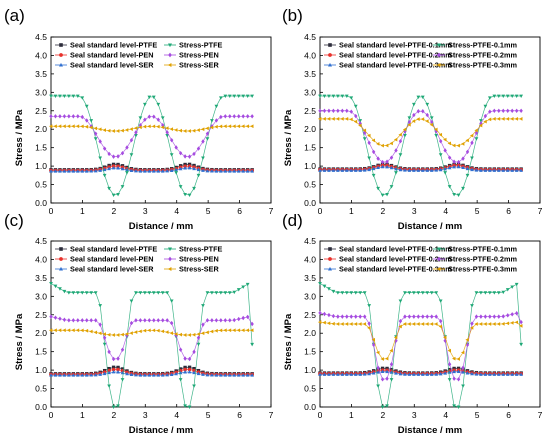  What do you see at coordinates (113, 415) in the screenshot?
I see `x-tick-label: 2` at bounding box center [113, 415].